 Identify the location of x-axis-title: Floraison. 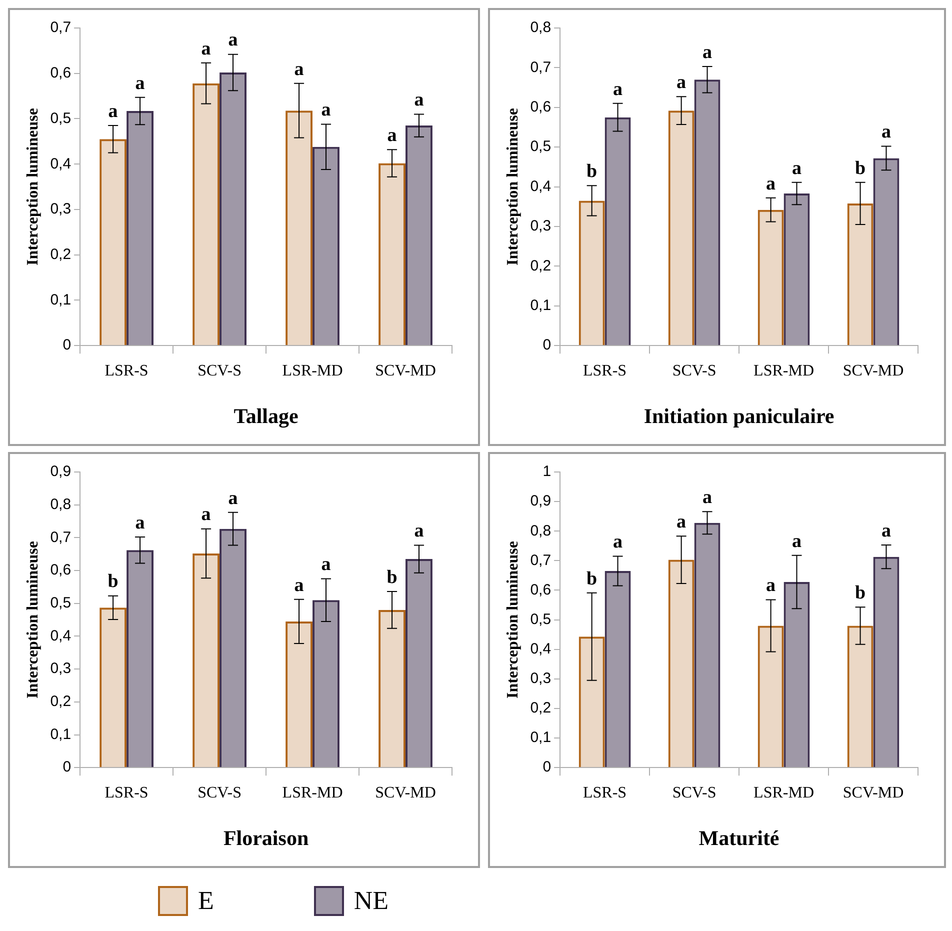
(266, 838).